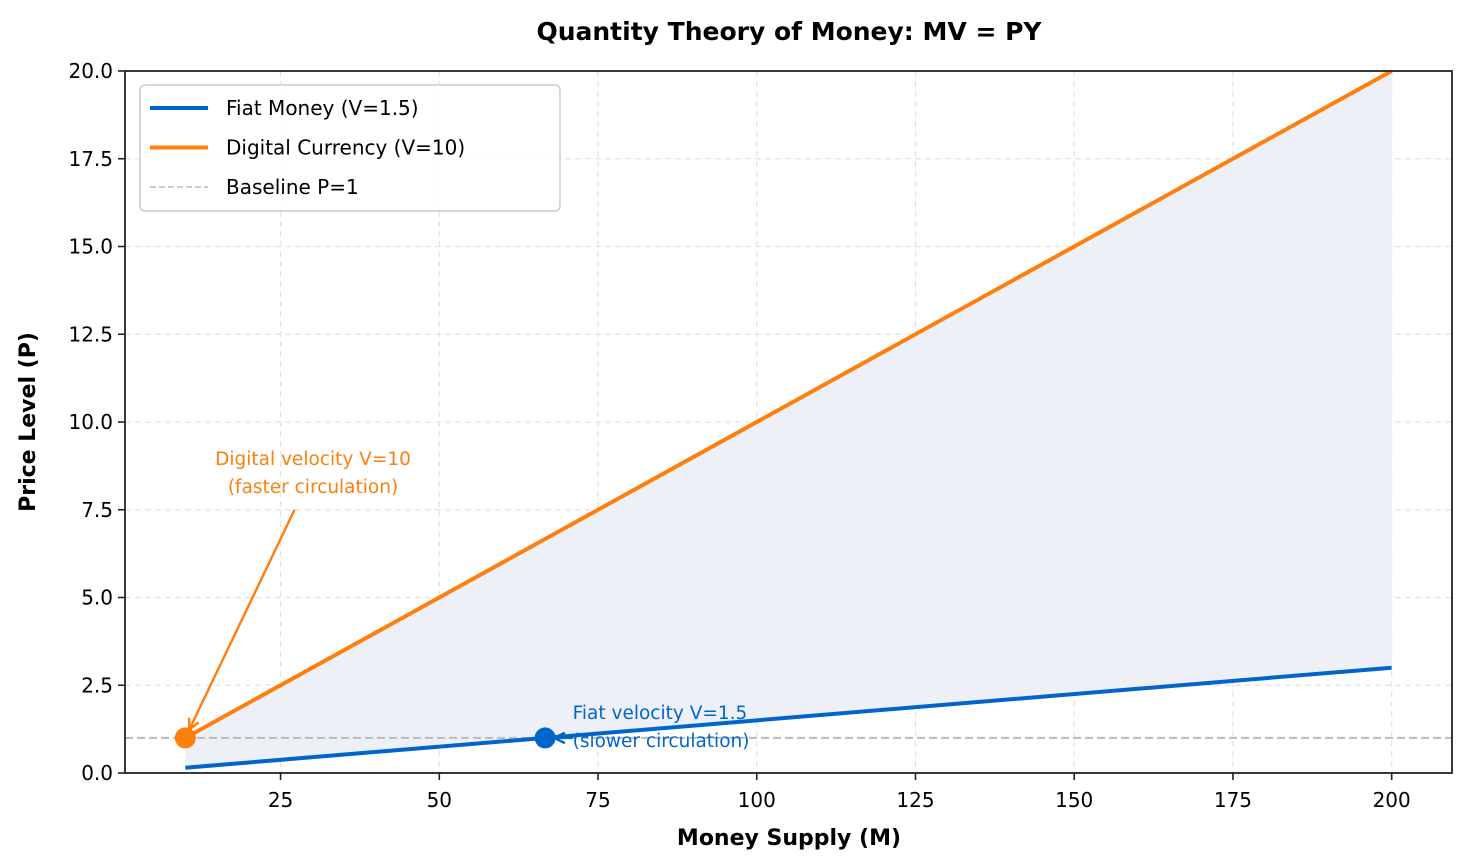 The image size is (1467, 866). I want to click on x-axis-title: Money Supply (M), so click(789, 838).